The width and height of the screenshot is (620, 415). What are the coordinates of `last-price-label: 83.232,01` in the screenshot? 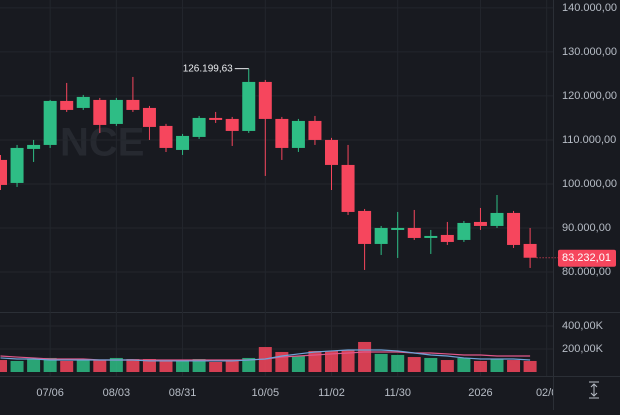 It's located at (586, 258).